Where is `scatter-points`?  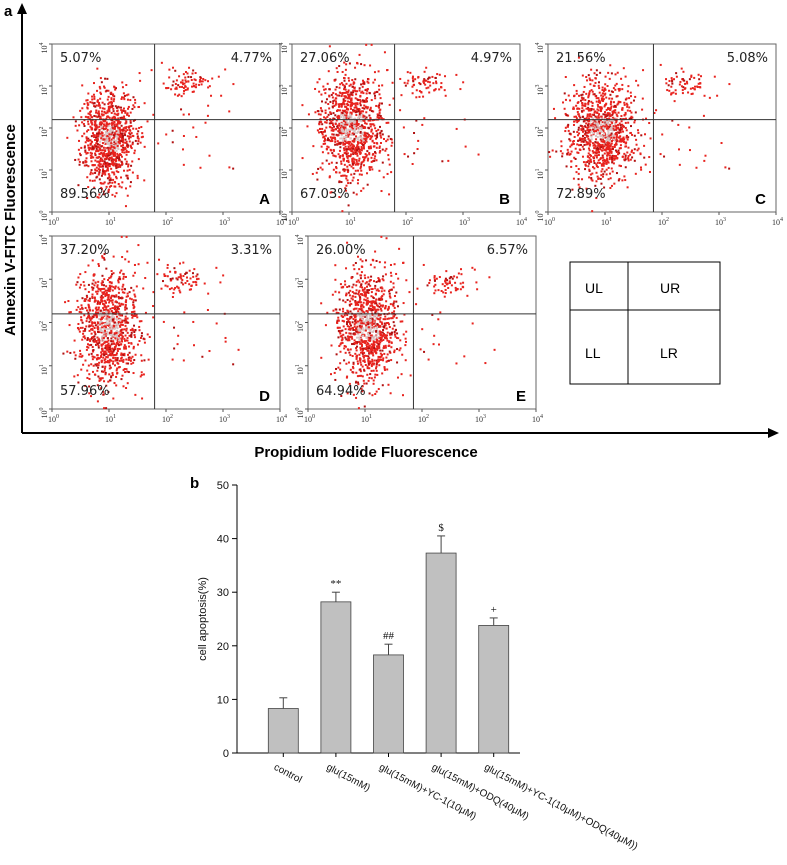
scatter-points is located at coordinates (151, 322).